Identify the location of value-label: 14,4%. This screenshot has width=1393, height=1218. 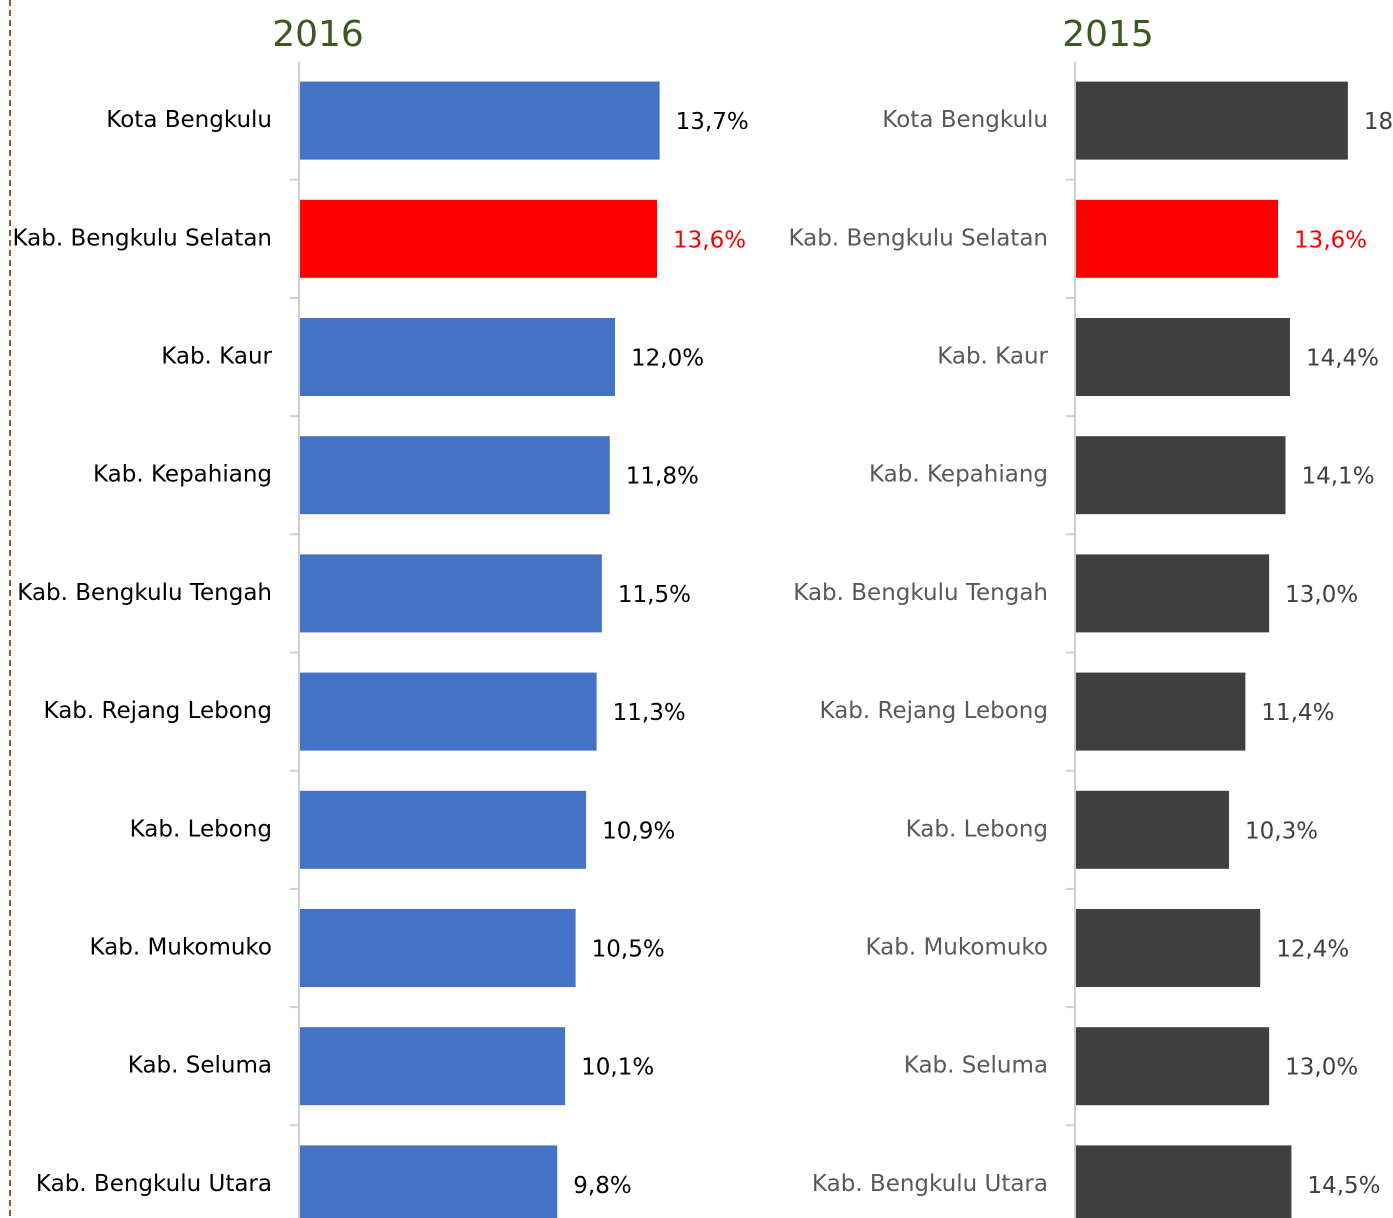
(1342, 359).